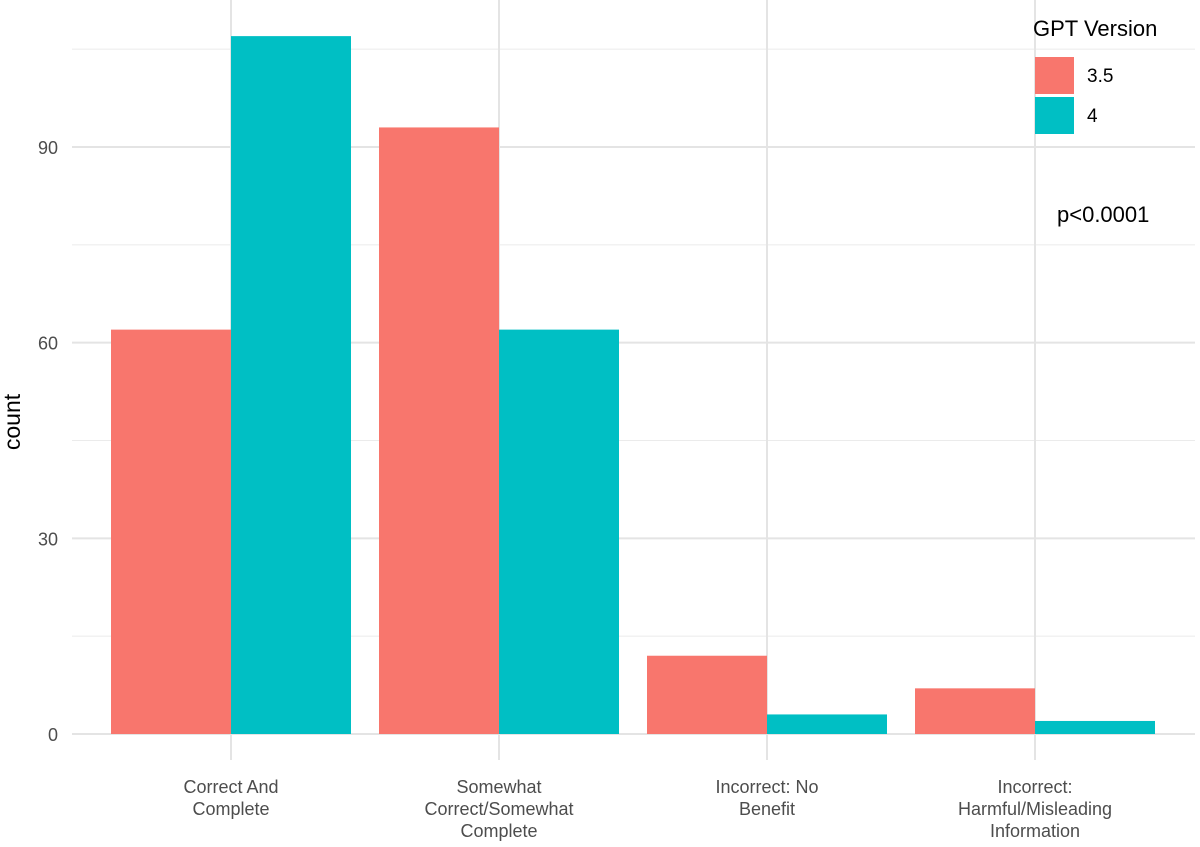  Describe the element at coordinates (1092, 116) in the screenshot. I see `legend-label: 4` at that location.